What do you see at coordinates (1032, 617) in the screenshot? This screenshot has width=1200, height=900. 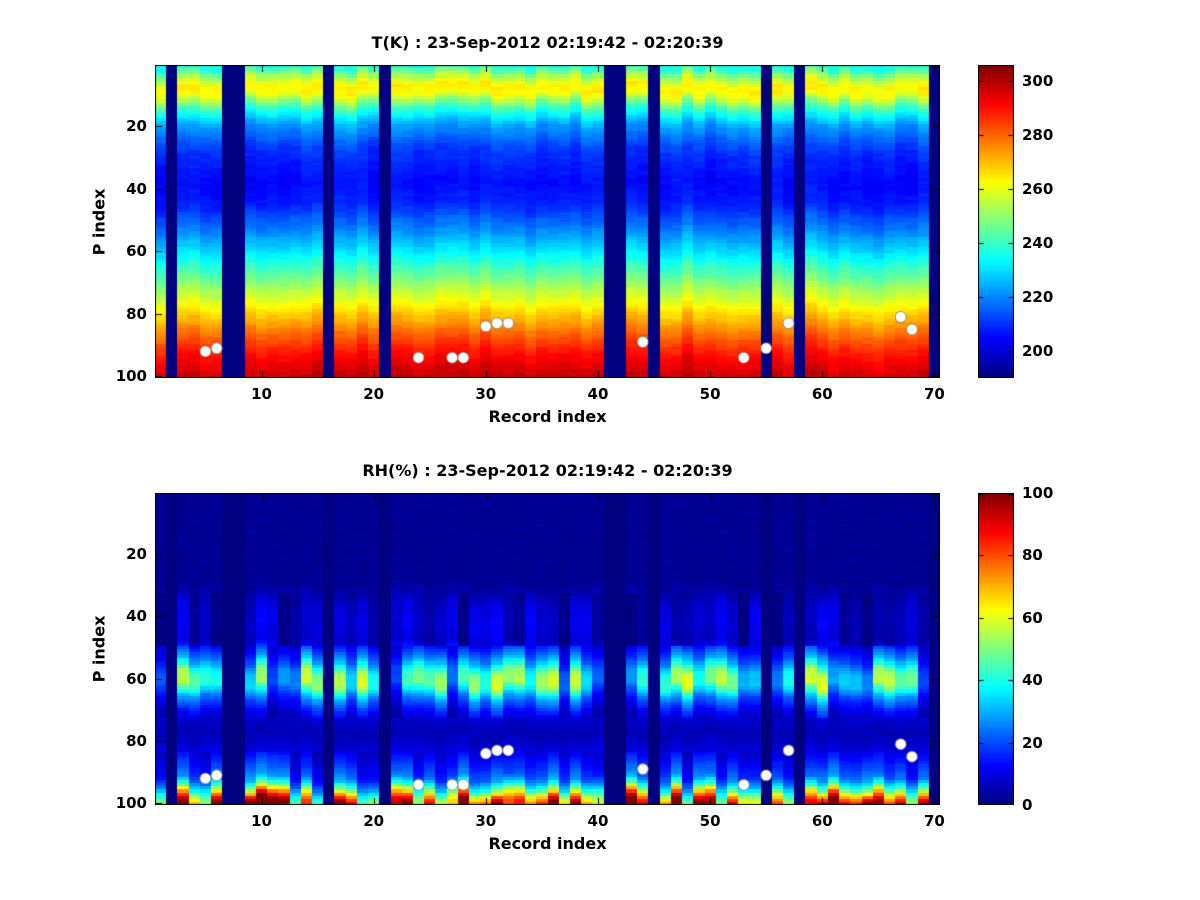 I see `colorbar-tick-label: 60` at bounding box center [1032, 617].